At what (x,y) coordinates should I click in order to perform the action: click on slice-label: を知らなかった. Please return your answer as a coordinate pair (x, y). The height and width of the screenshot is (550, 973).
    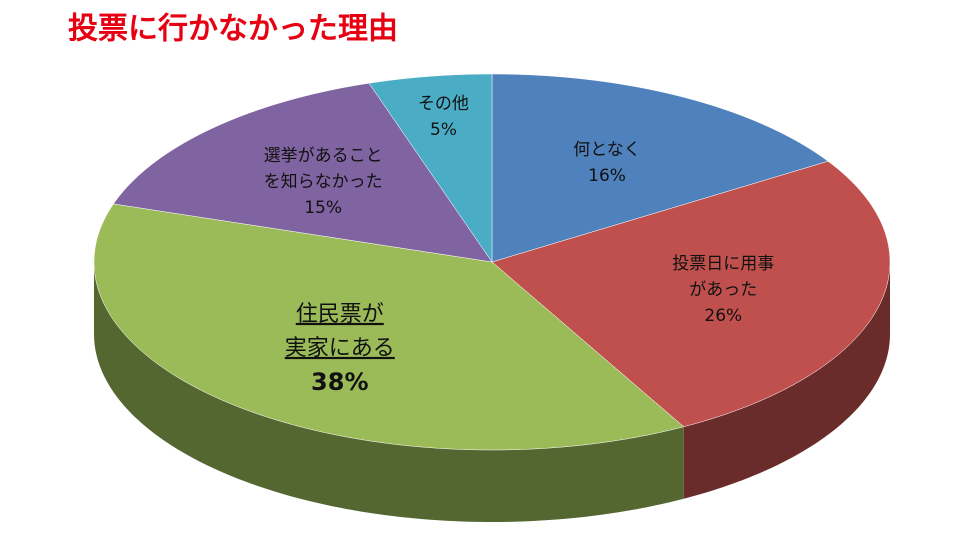
    Looking at the image, I should click on (323, 182).